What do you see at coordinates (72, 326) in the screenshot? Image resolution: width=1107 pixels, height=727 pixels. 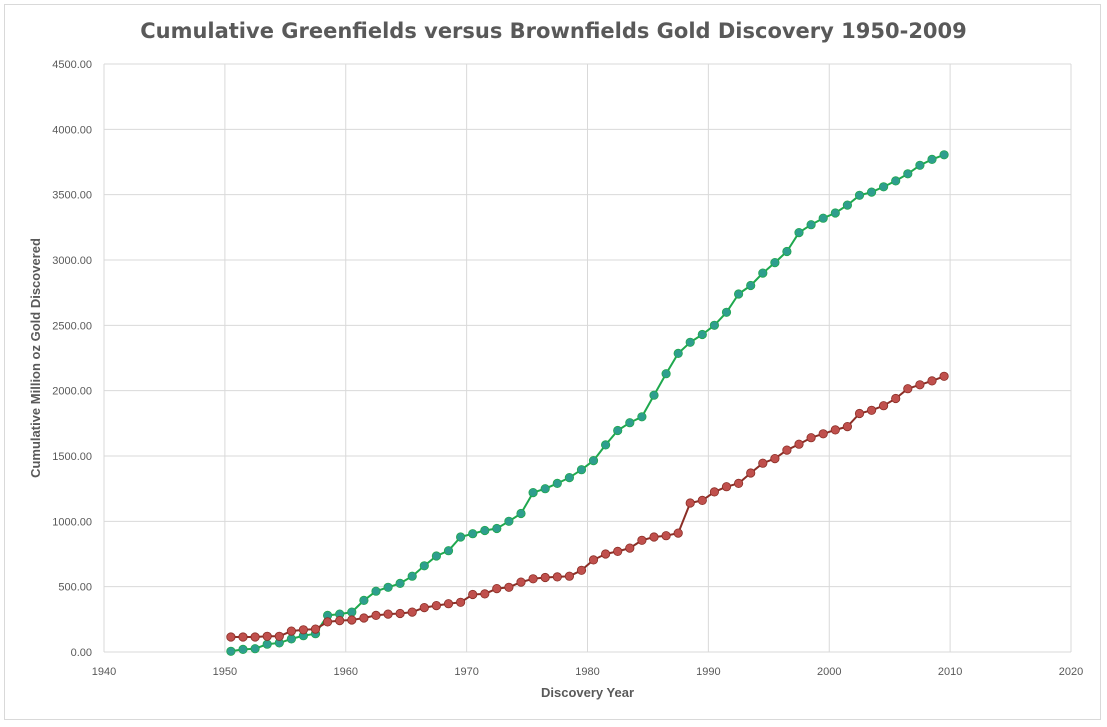 I see `y-tick-label: 2500.00` at bounding box center [72, 326].